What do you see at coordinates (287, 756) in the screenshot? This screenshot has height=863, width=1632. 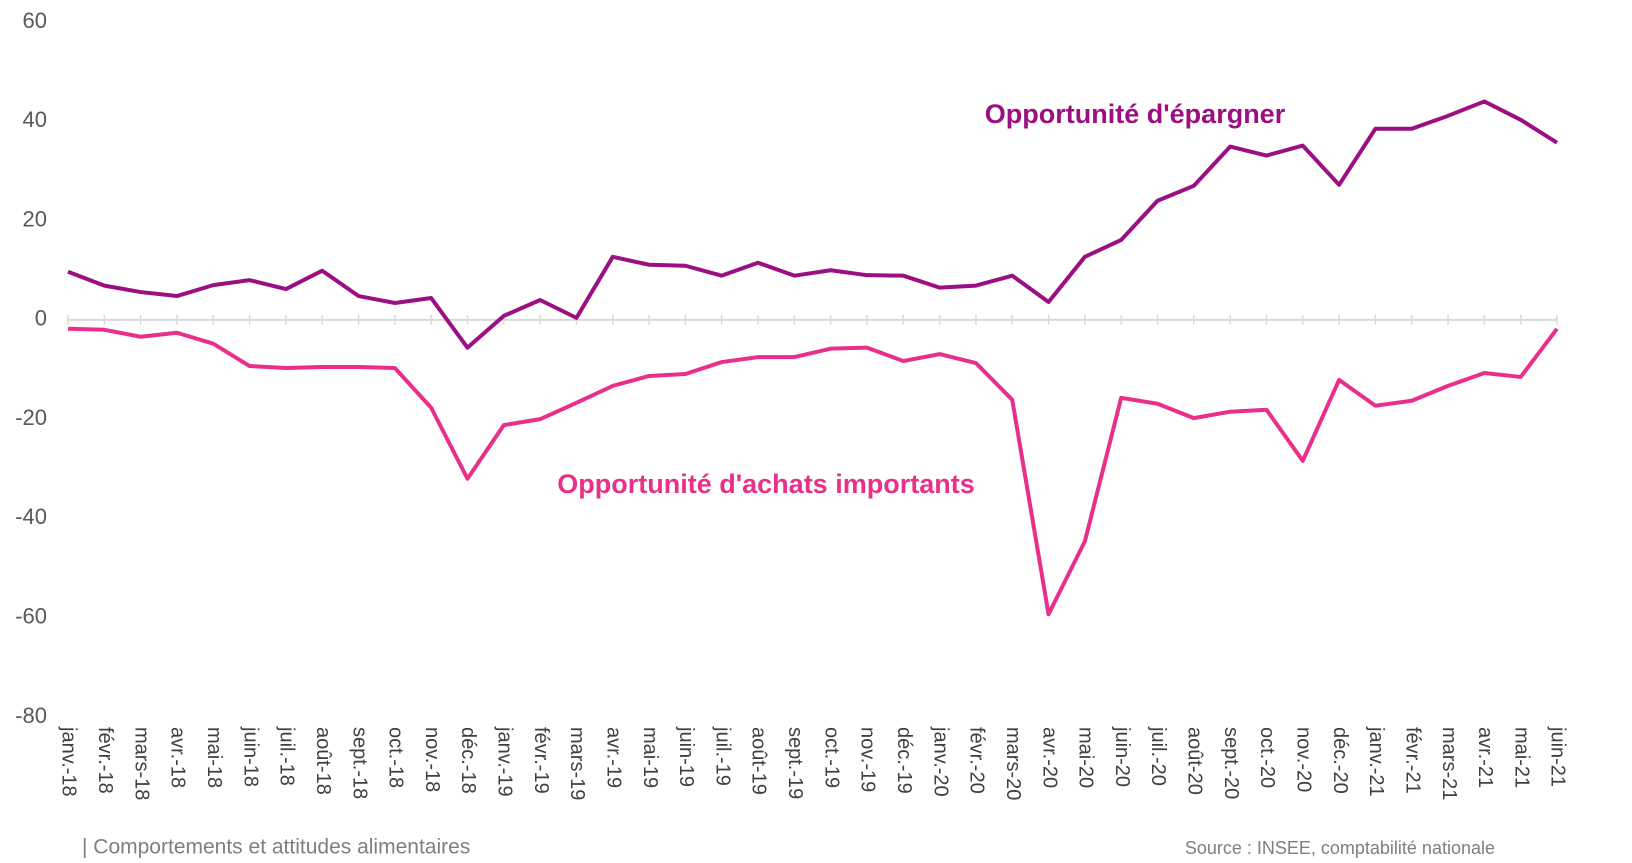 I see `x-tick-label: juil.-18` at bounding box center [287, 756].